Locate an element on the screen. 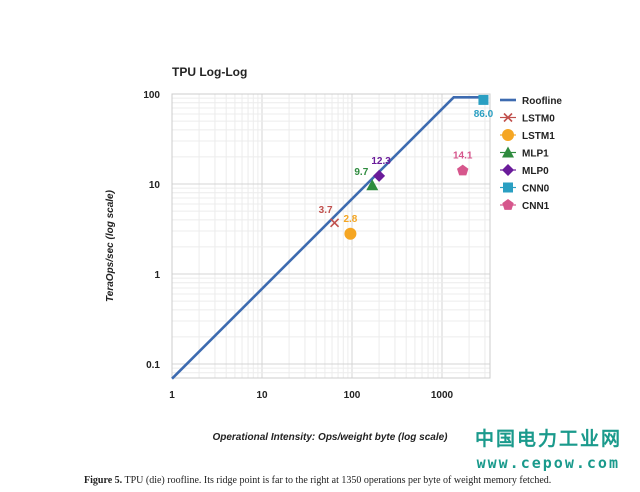 Image resolution: width=640 pixels, height=492 pixels. x-tick-label: 100 is located at coordinates (352, 395).